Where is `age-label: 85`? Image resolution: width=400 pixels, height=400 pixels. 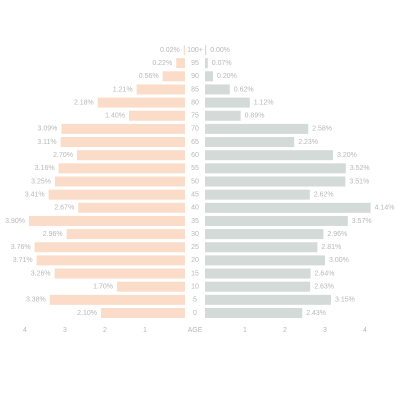
age-label: 85 is located at coordinates (195, 89).